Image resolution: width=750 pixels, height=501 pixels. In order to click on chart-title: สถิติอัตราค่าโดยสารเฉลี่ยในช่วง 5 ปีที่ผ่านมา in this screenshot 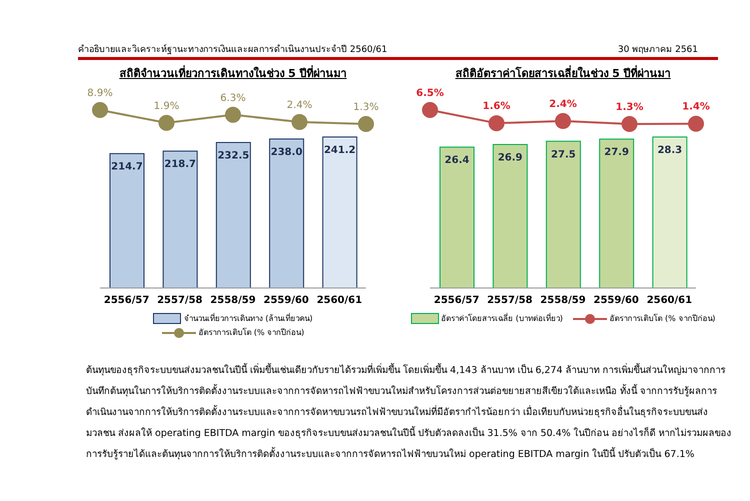, I will do `click(563, 72)`.